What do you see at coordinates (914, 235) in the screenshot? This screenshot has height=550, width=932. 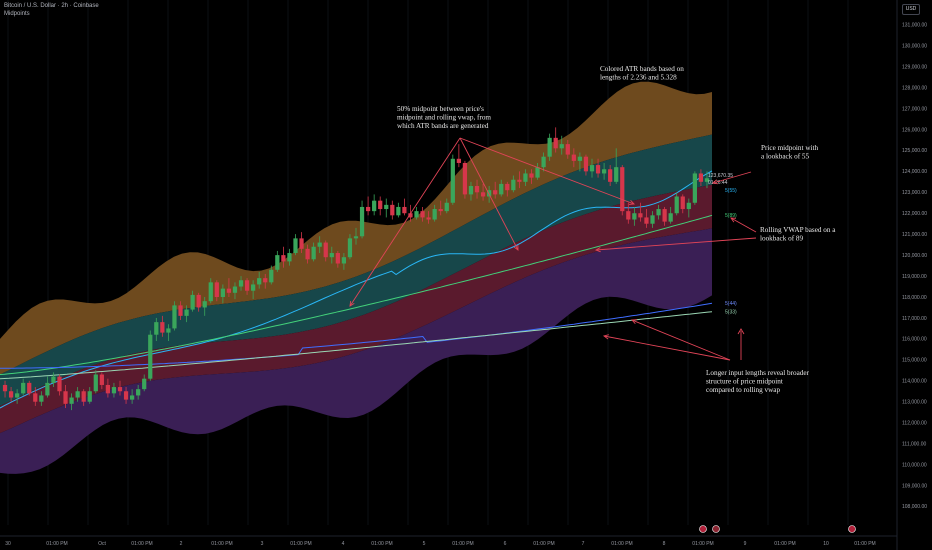 I see `y-tick-label: 121,000.00` at bounding box center [914, 235].